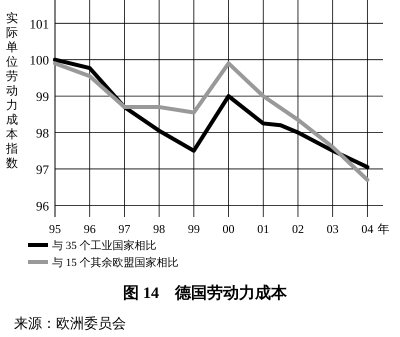  Describe the element at coordinates (104, 245) in the screenshot. I see `legend-label: 与 35 个工业国家相比` at that location.